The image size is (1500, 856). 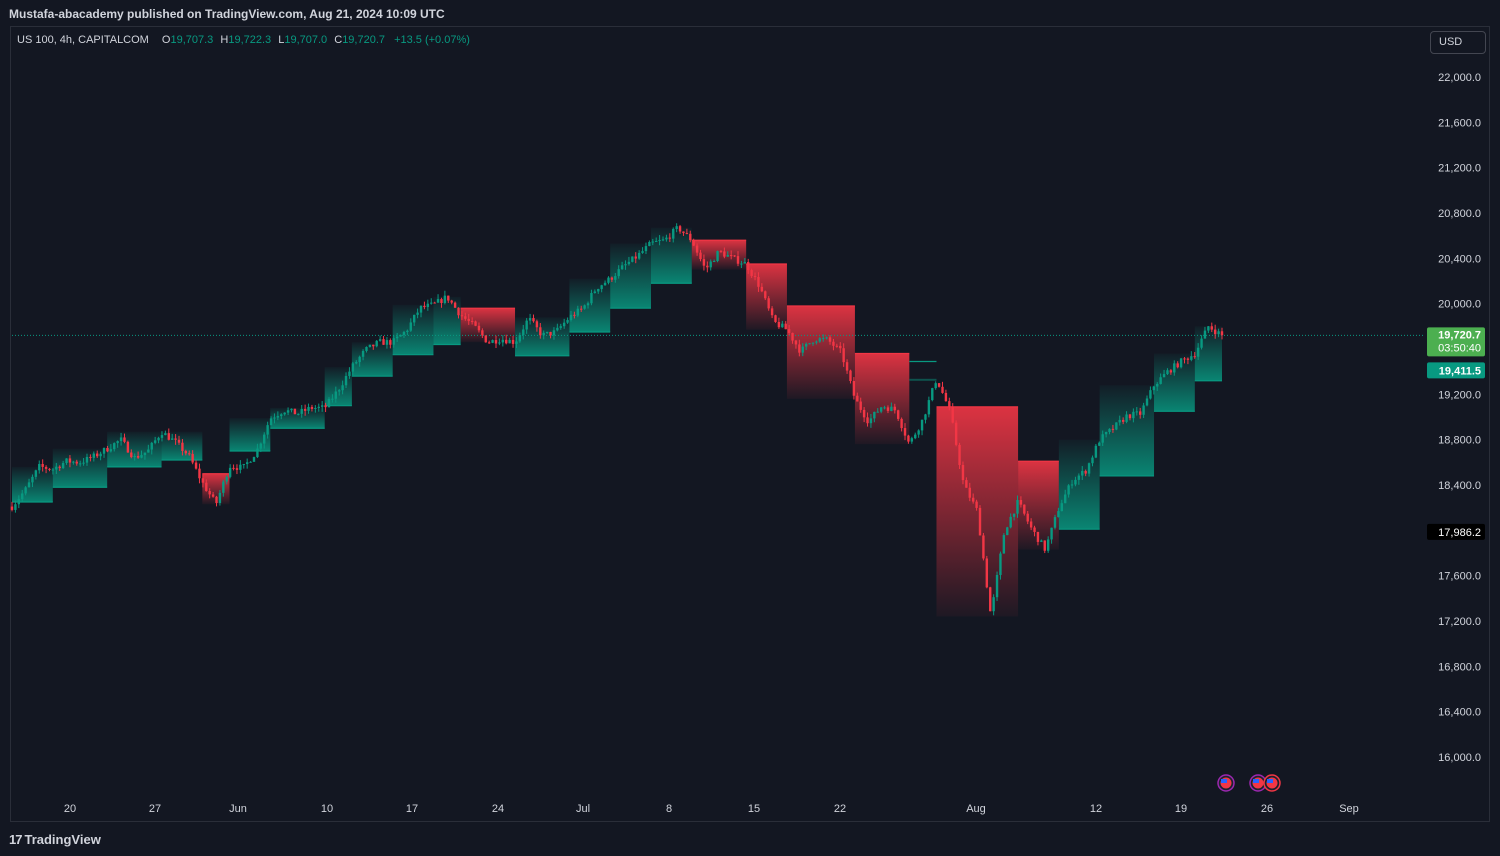 I want to click on high-value: 19,722.3, so click(x=250, y=40).